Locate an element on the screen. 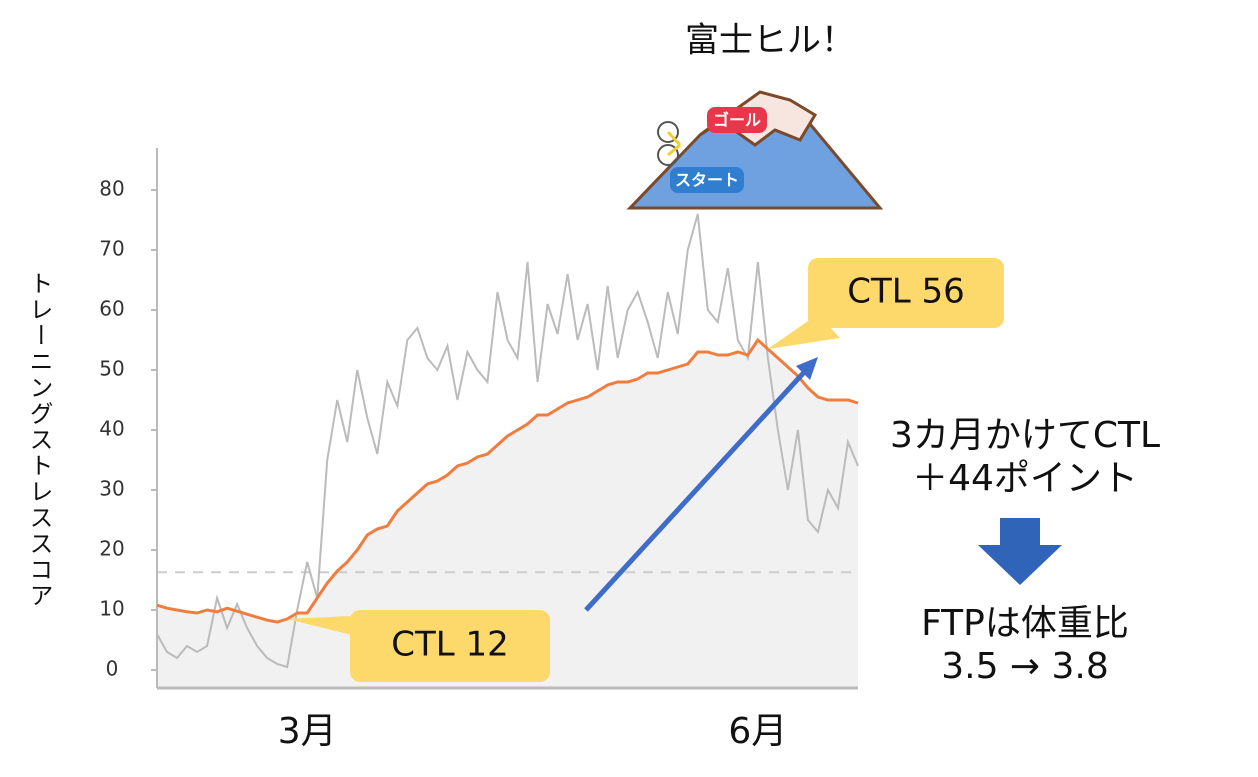 The height and width of the screenshot is (777, 1258). y-tick-label: 80 is located at coordinates (111, 189).